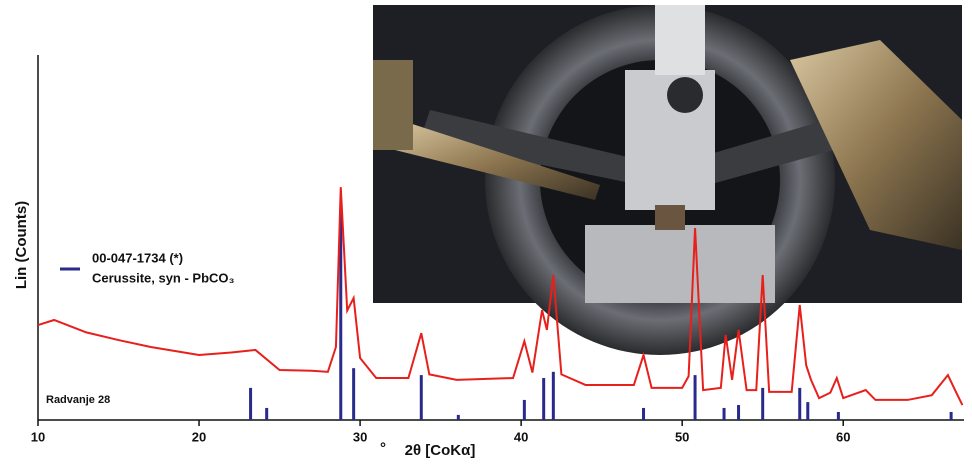  I want to click on x-tick-label: 60, so click(843, 436).